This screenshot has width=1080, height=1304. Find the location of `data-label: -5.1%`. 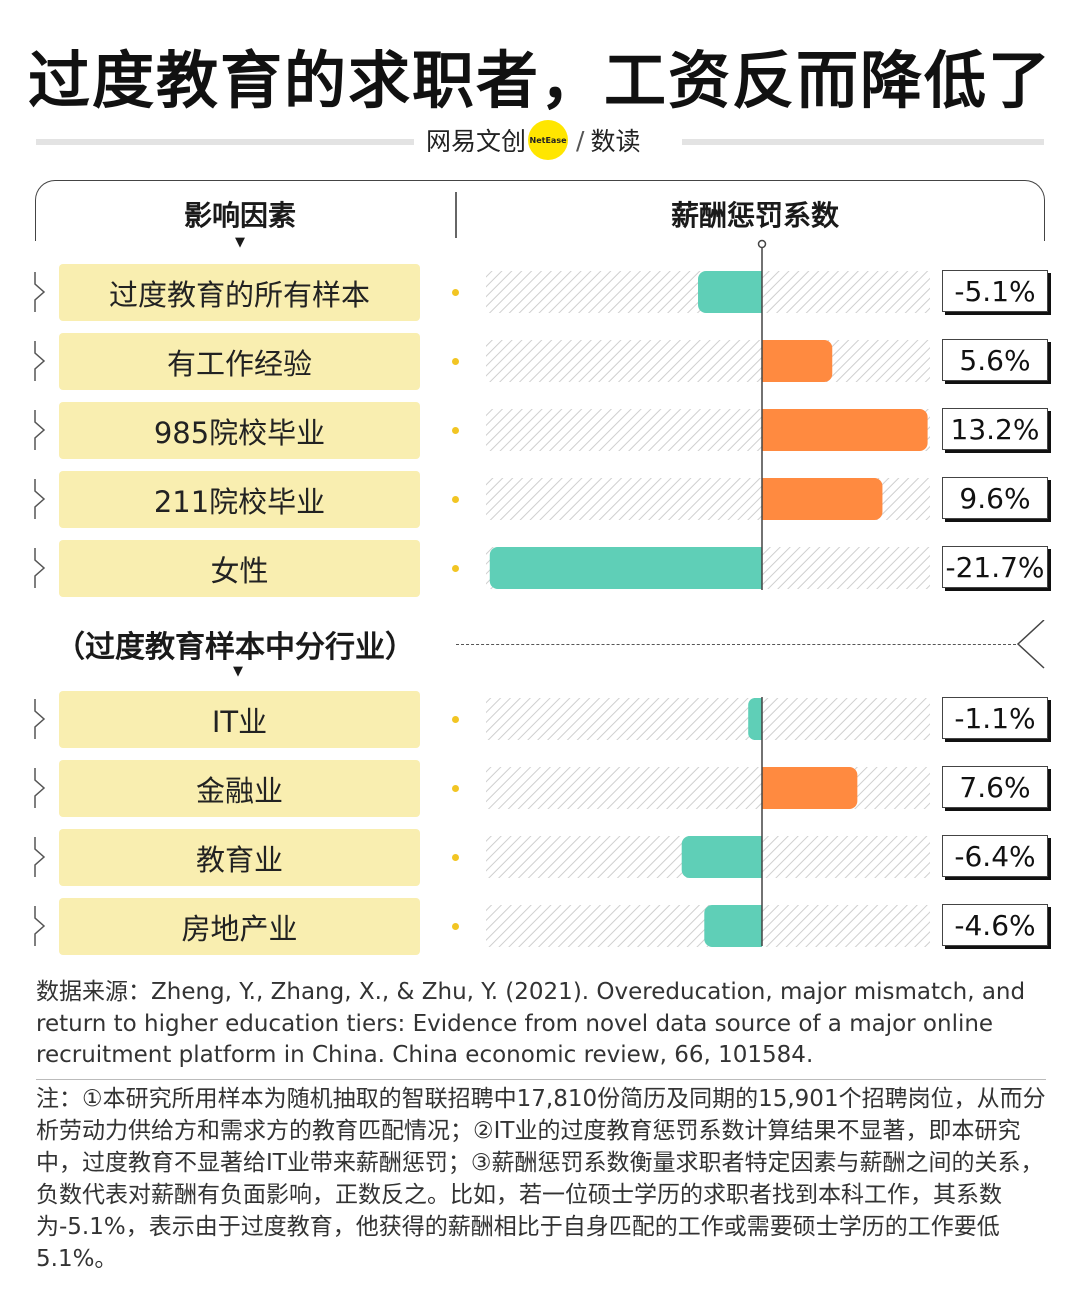

data-label: -5.1% is located at coordinates (995, 291).